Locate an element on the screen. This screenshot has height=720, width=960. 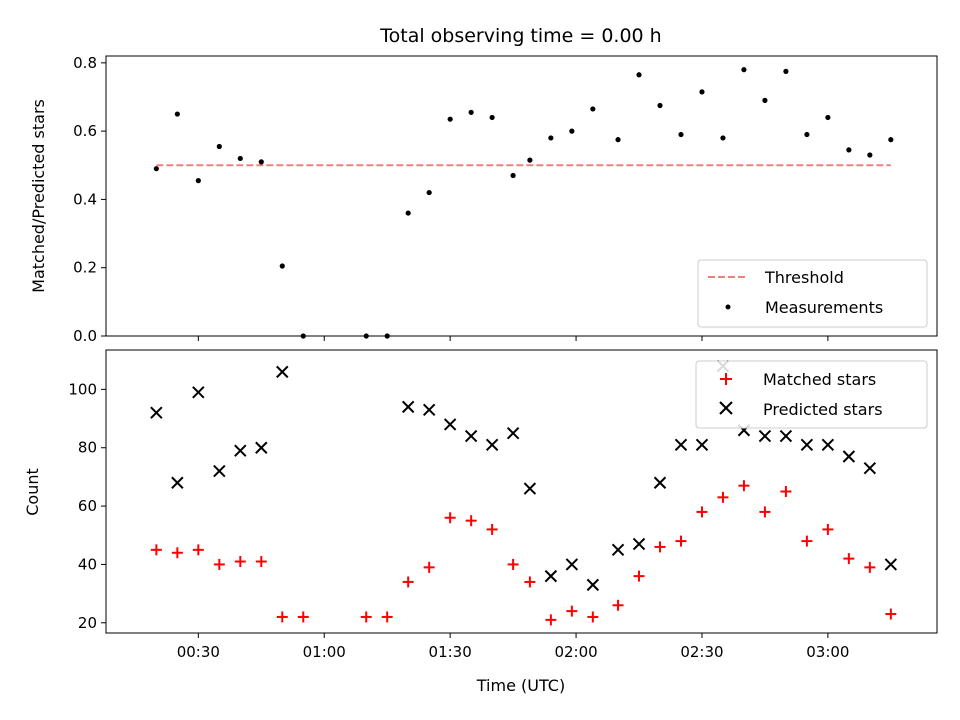
x-tick-label: 02:30 is located at coordinates (701, 652).